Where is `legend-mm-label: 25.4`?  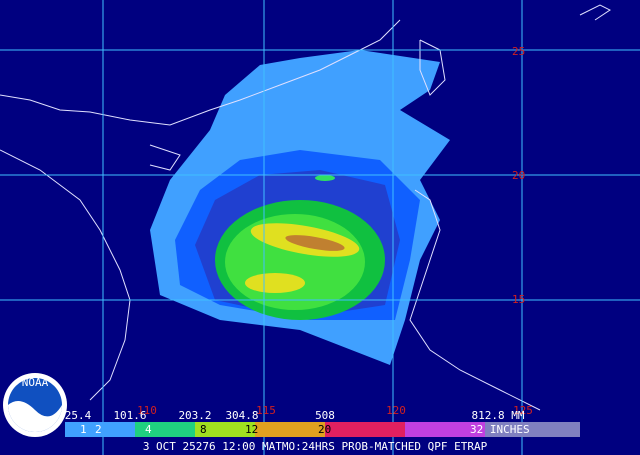 legend-mm-label: 25.4 is located at coordinates (78, 415).